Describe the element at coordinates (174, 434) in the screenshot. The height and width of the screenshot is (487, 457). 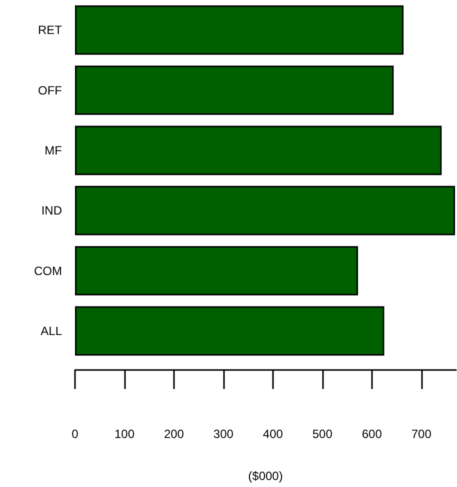
I see `x-tick-label: 200` at that location.